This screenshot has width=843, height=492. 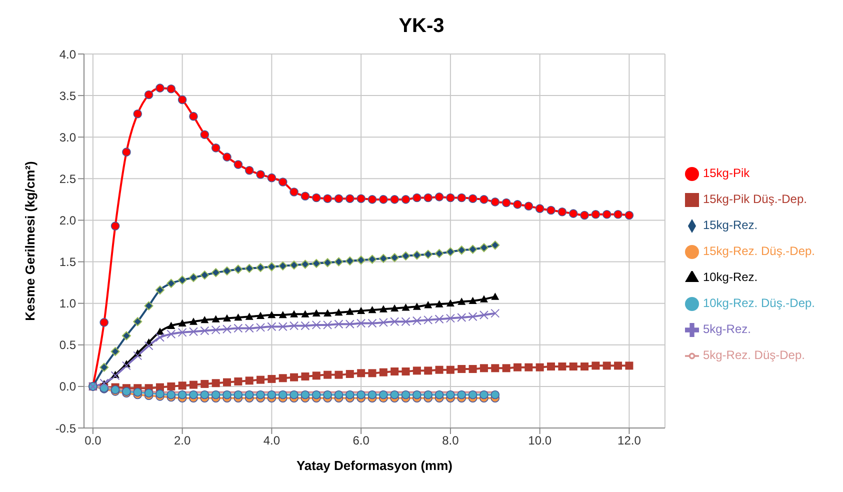 I want to click on x-tick-label: 12.0, so click(x=630, y=441).